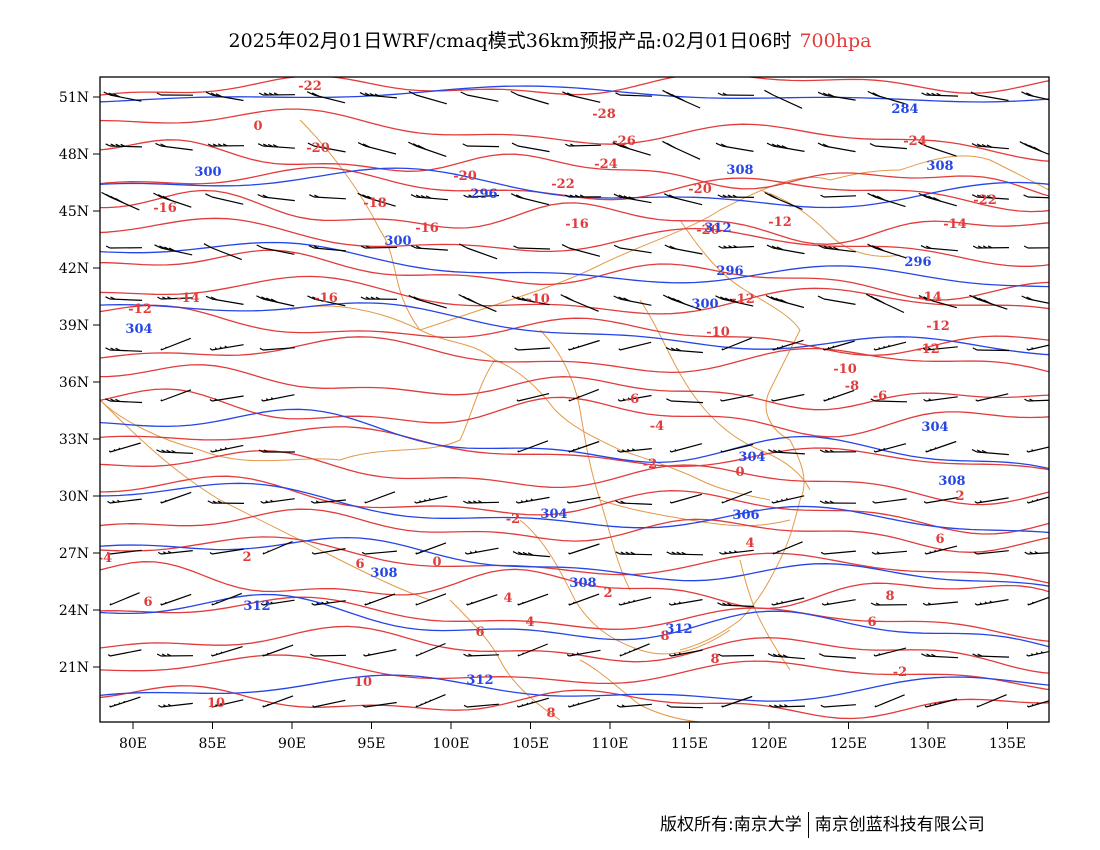 This screenshot has width=1100, height=850. Describe the element at coordinates (292, 744) in the screenshot. I see `lon-tick-label: 90E` at that location.